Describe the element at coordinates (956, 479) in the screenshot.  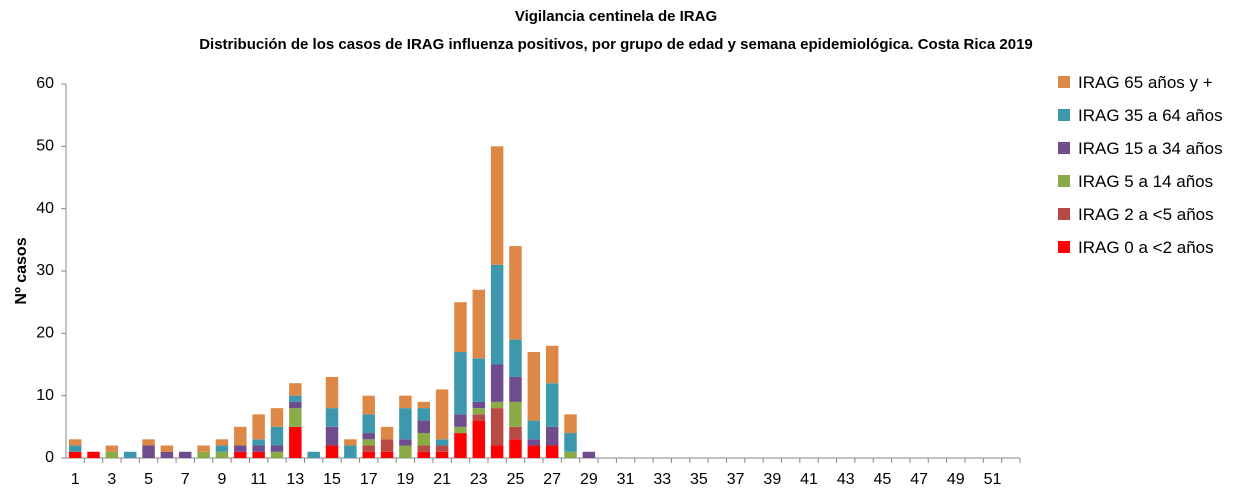
I see `x-tick-label: 49` at that location.